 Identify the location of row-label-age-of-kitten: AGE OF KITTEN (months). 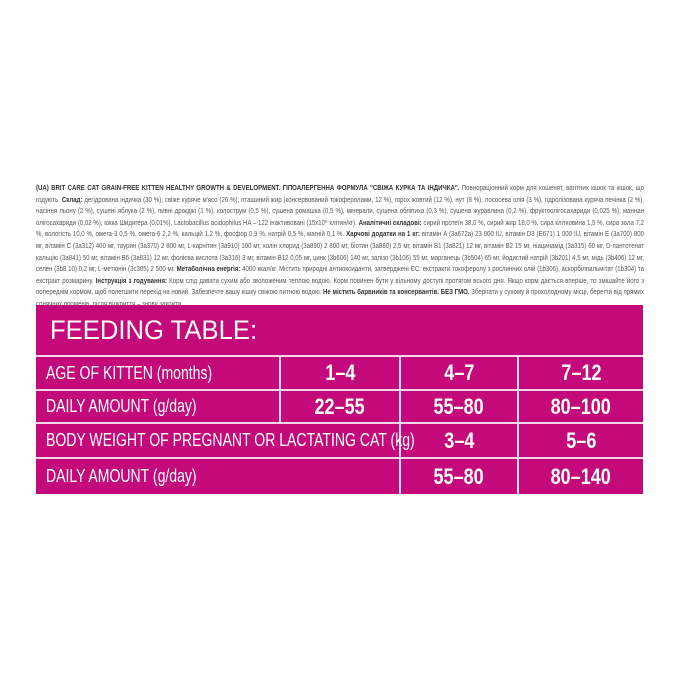
(129, 372).